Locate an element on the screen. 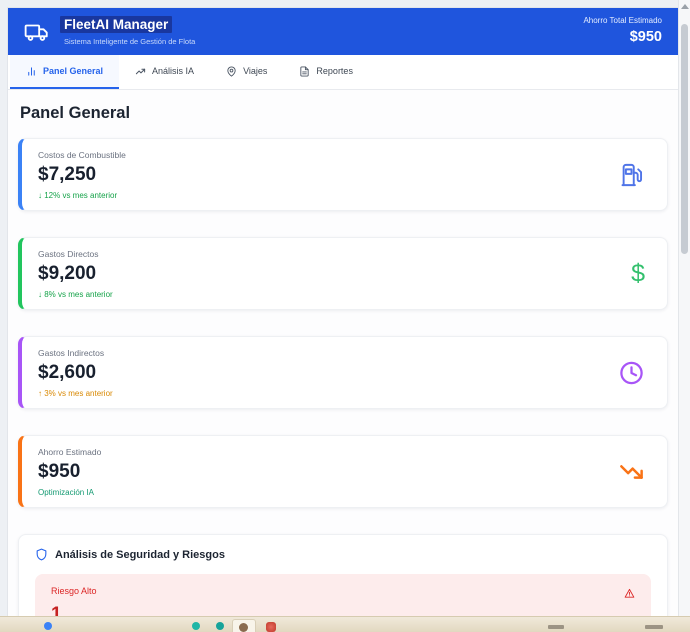  avatar is located at coordinates (243, 627).